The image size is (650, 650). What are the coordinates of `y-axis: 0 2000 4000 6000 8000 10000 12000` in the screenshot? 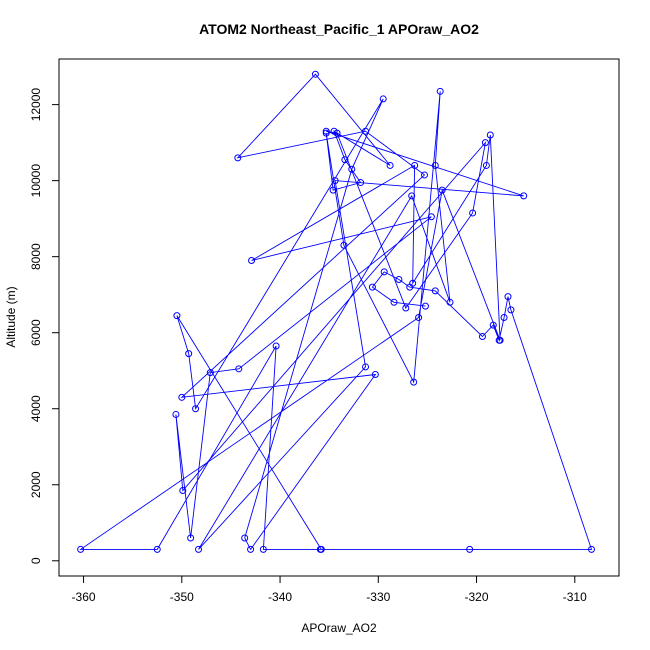 It's located at (44, 326).